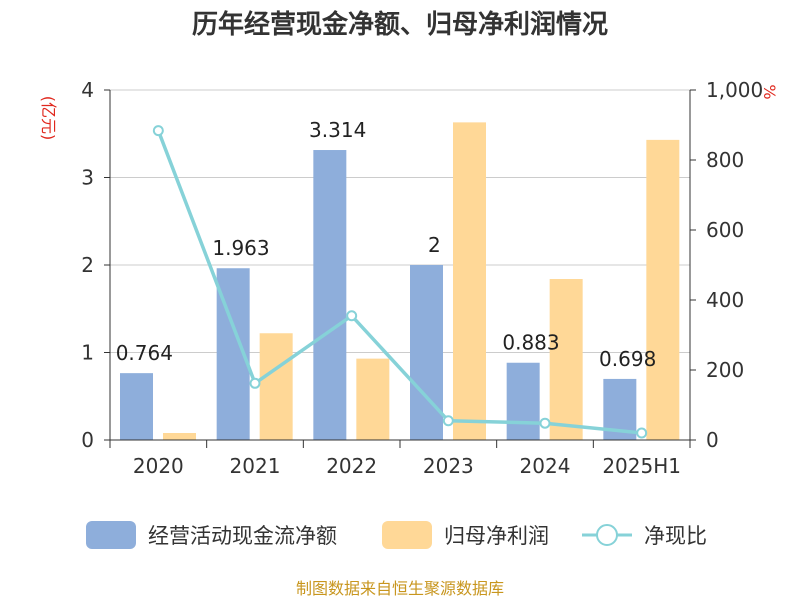  I want to click on x-tick-label: 2020, so click(158, 466).